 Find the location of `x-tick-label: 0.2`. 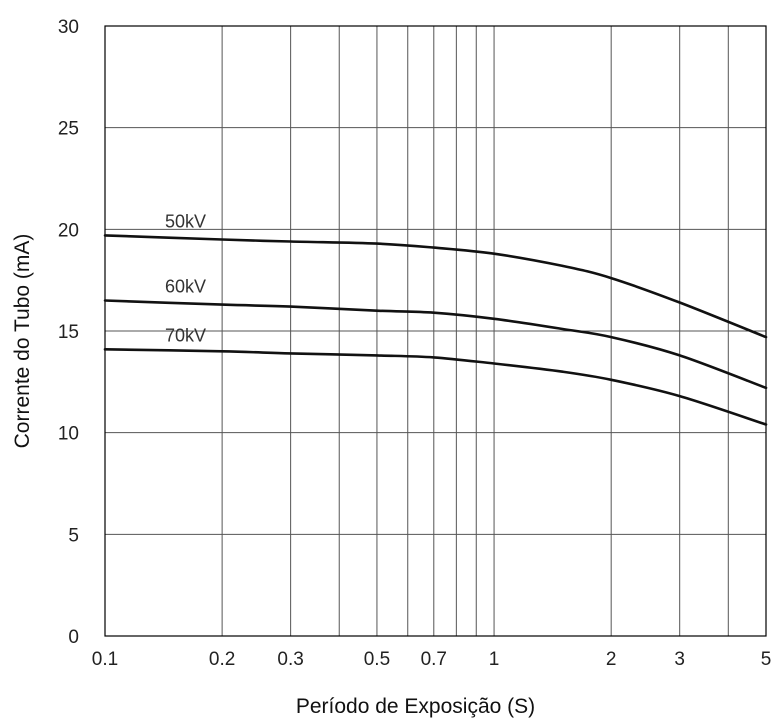

x-tick-label: 0.2 is located at coordinates (222, 659).